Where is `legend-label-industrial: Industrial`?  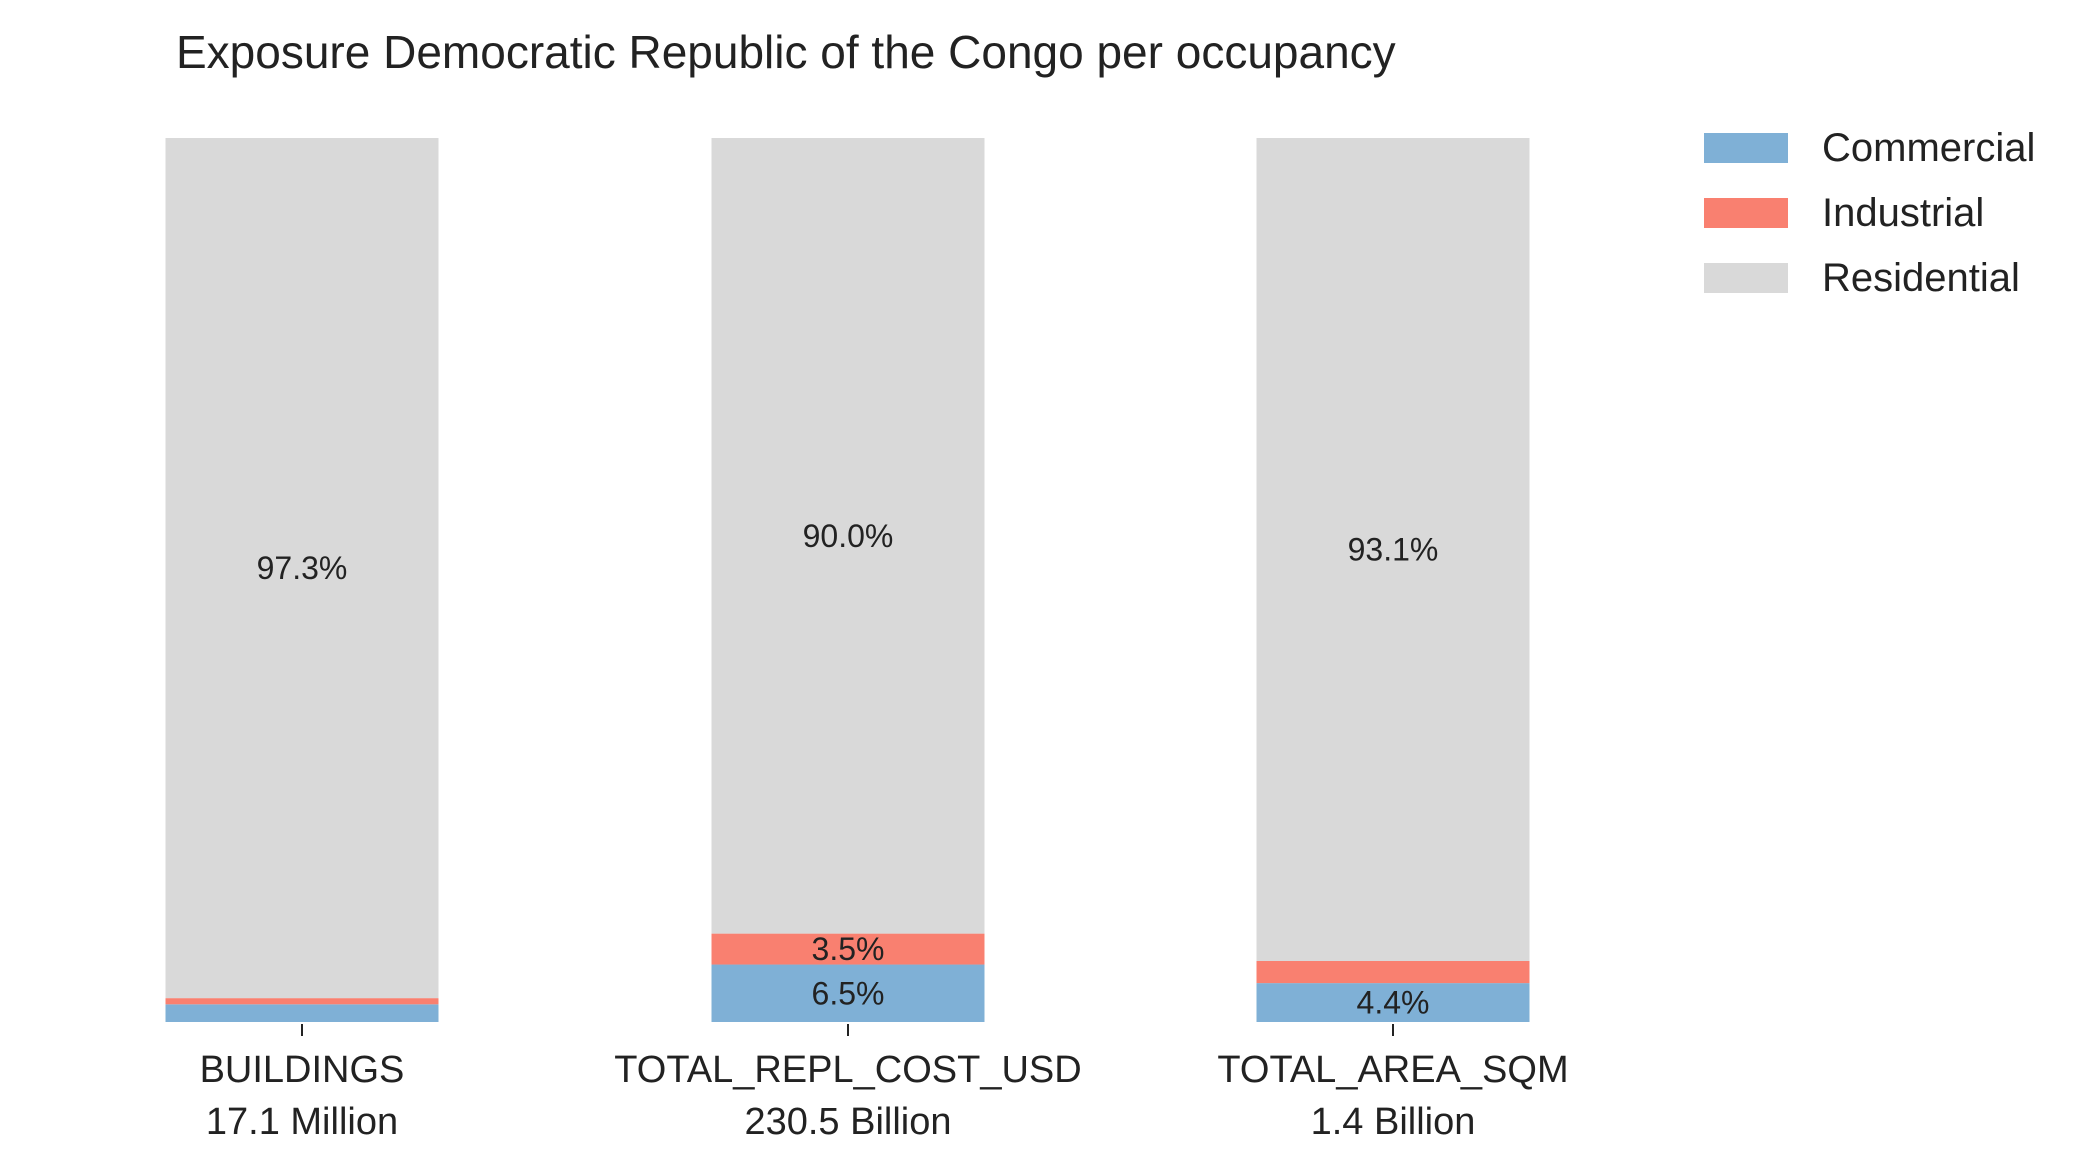 legend-label-industrial: Industrial is located at coordinates (1903, 213).